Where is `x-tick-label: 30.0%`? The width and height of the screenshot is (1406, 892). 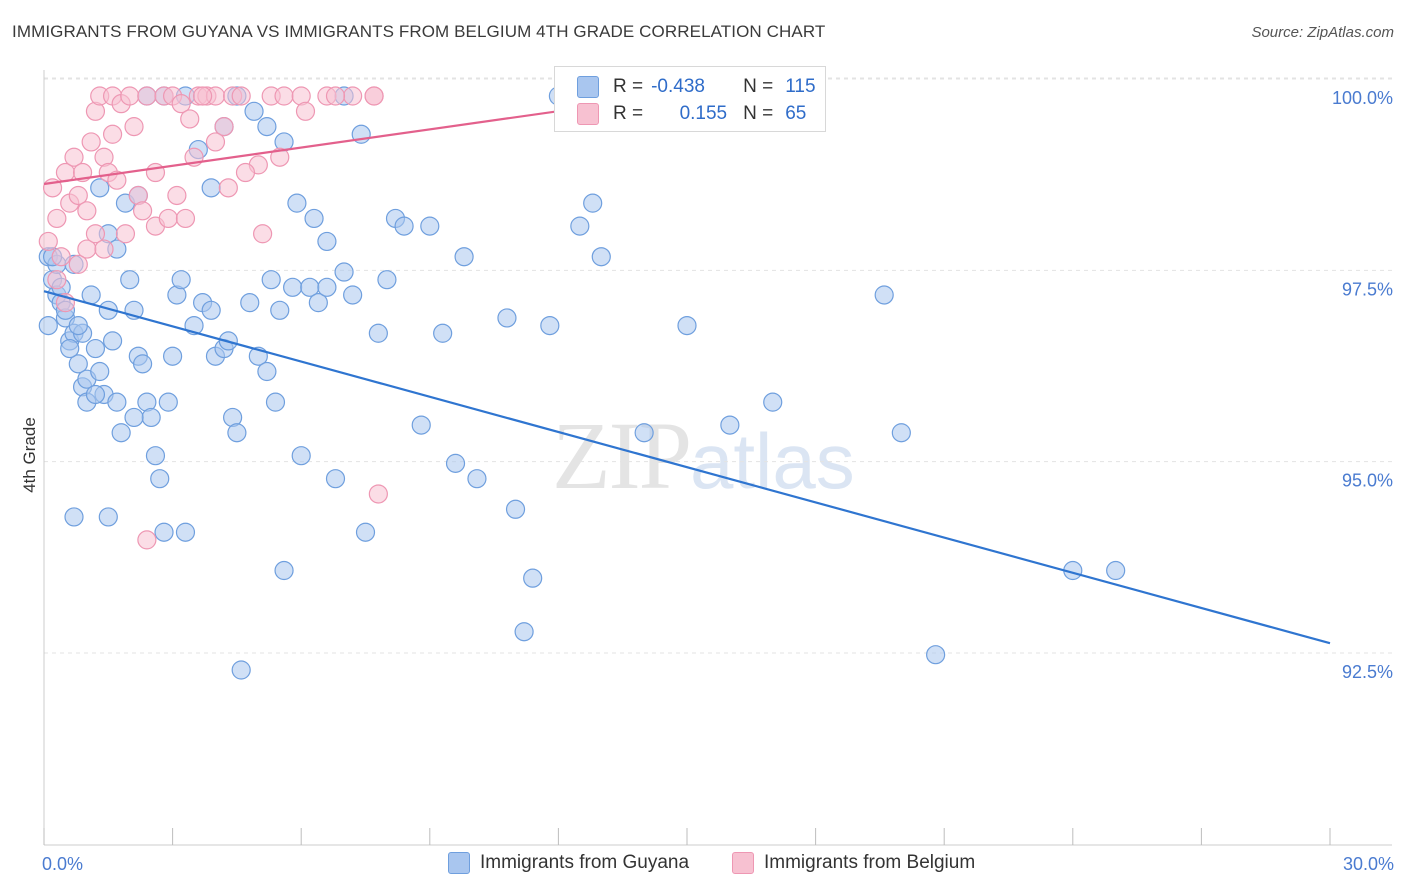 x-tick-label: 30.0% is located at coordinates (1368, 864).